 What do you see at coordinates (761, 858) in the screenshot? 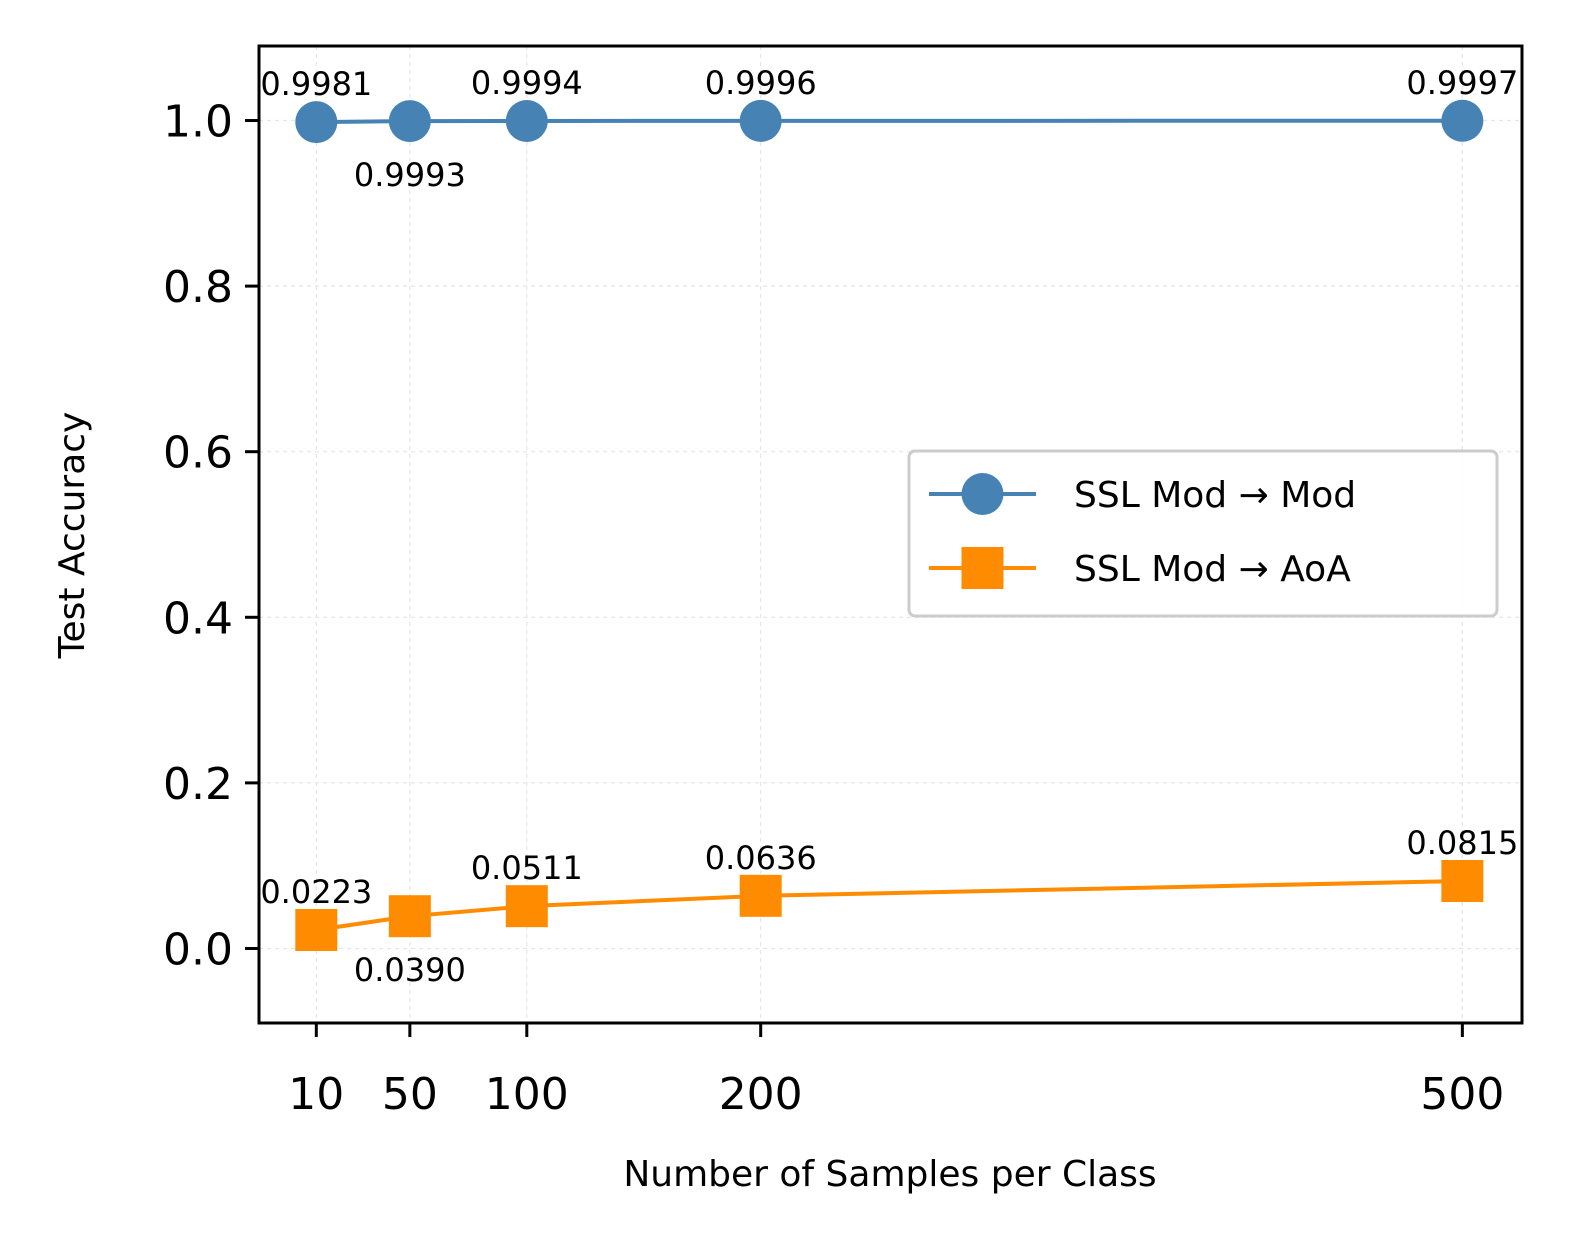
I see `data-label: 0.0636` at bounding box center [761, 858].